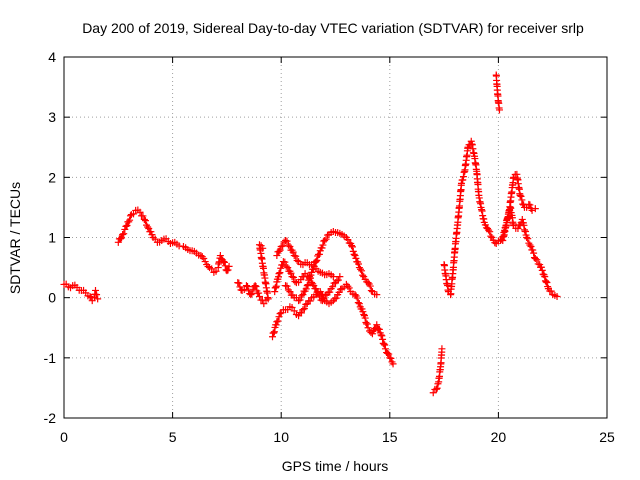 The image size is (640, 480). I want to click on x-tick-label: 20, so click(499, 437).